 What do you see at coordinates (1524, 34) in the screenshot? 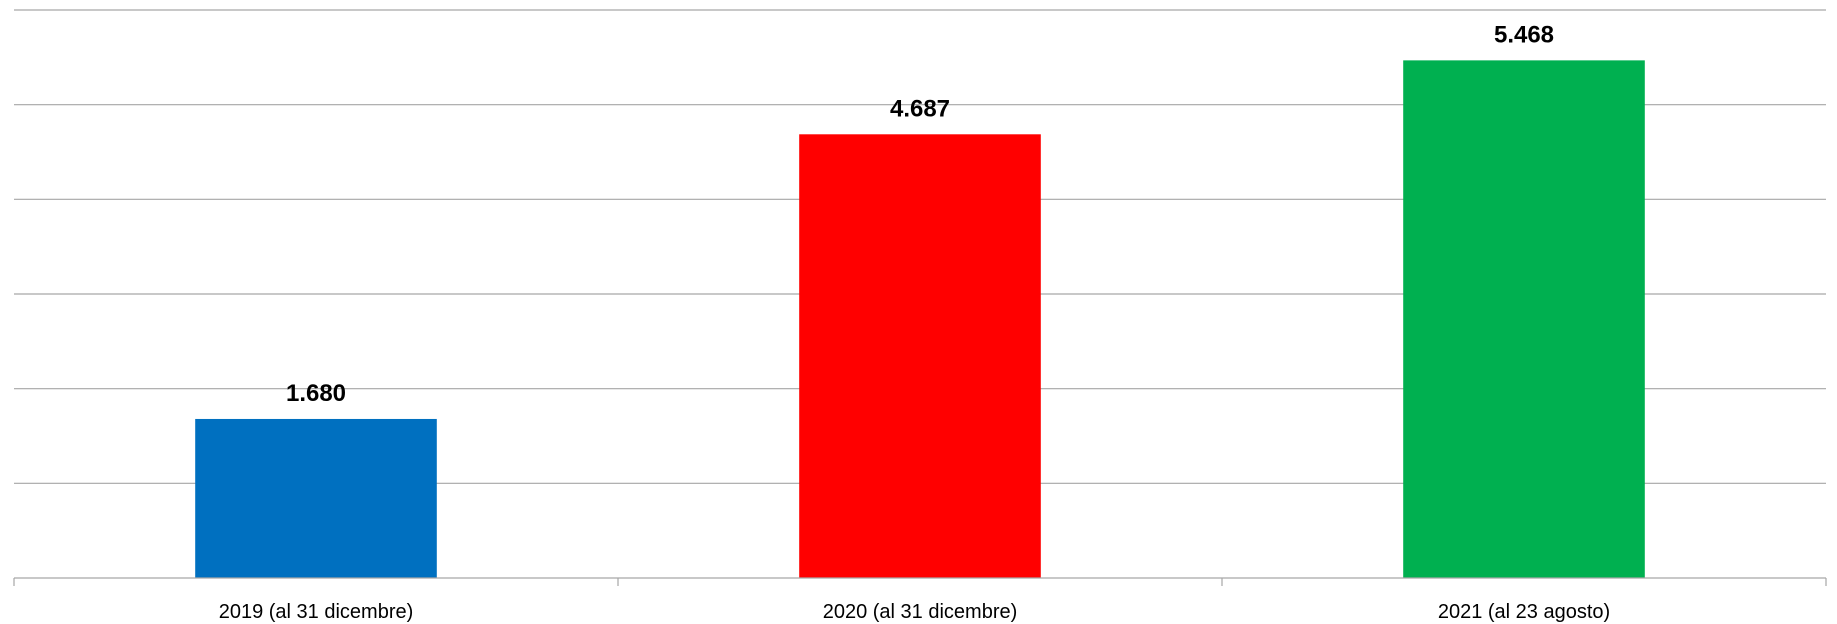
I see `data-label: 5.468` at bounding box center [1524, 34].